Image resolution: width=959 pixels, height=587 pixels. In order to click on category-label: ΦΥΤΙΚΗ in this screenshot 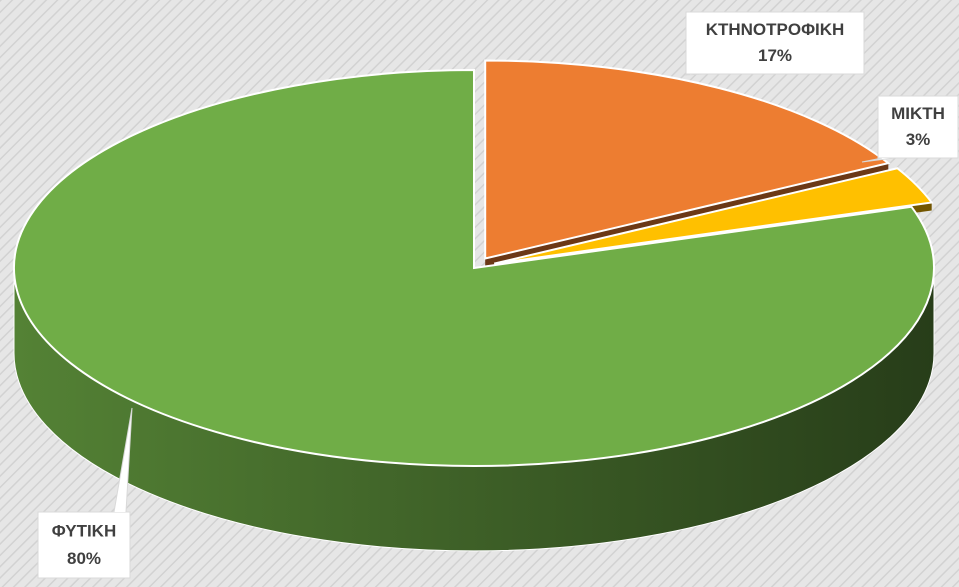, I will do `click(84, 530)`.